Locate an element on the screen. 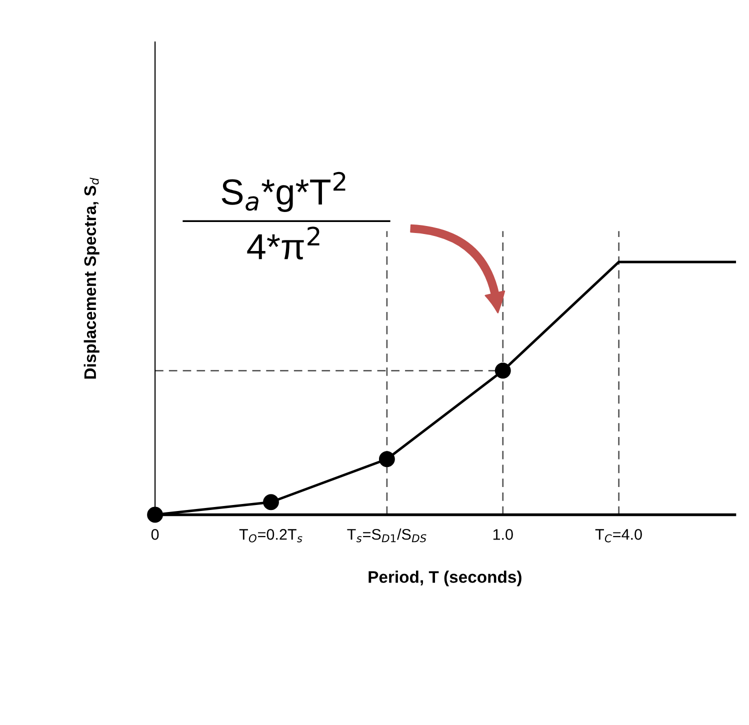 The image size is (749, 725). x-tick-label: T$_{C}$=4.0 is located at coordinates (618, 535).